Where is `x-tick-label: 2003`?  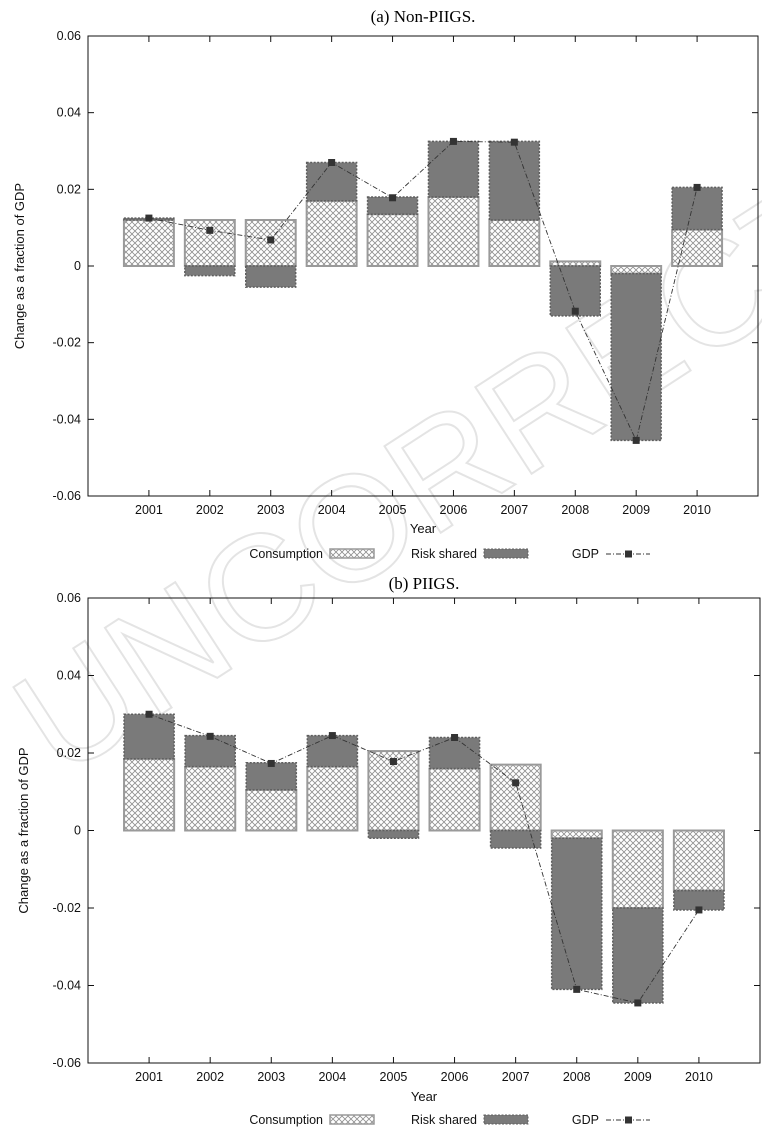
x-tick-label: 2003 is located at coordinates (271, 510).